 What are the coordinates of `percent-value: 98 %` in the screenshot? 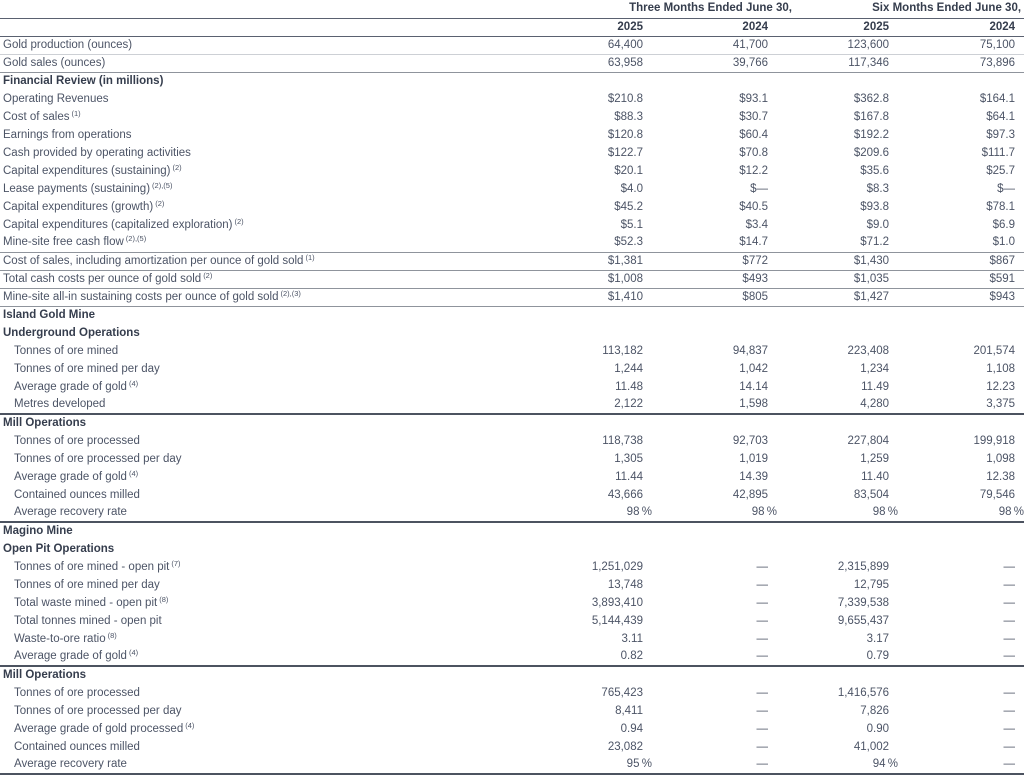 It's located at (764, 512).